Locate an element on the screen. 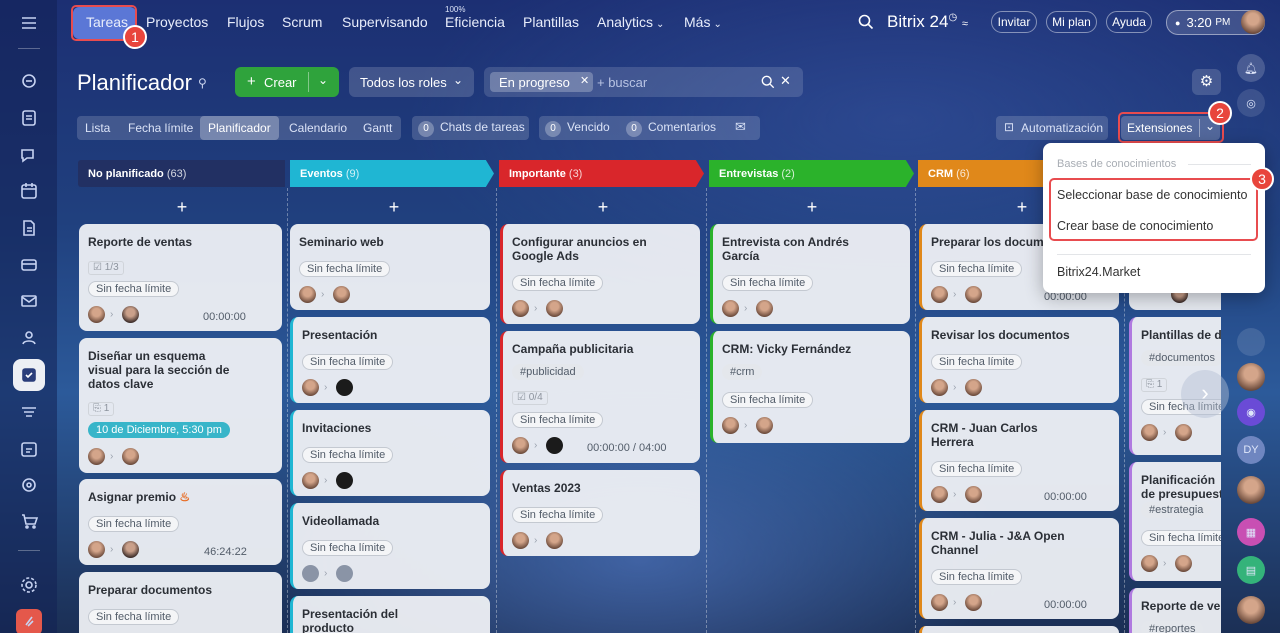 The height and width of the screenshot is (633, 1280). automatizacion-button: ⊡ Automatización is located at coordinates (1052, 128).